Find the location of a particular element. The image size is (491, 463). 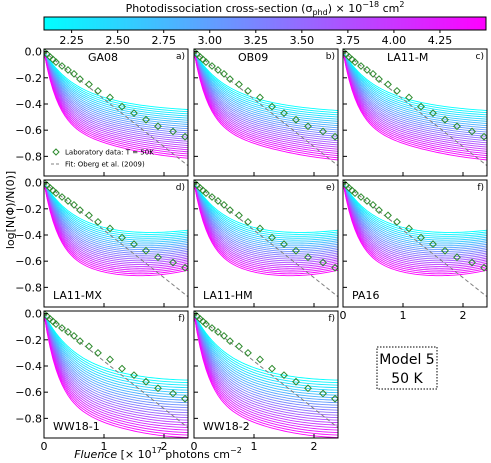

panel-tag: c) is located at coordinates (480, 57).